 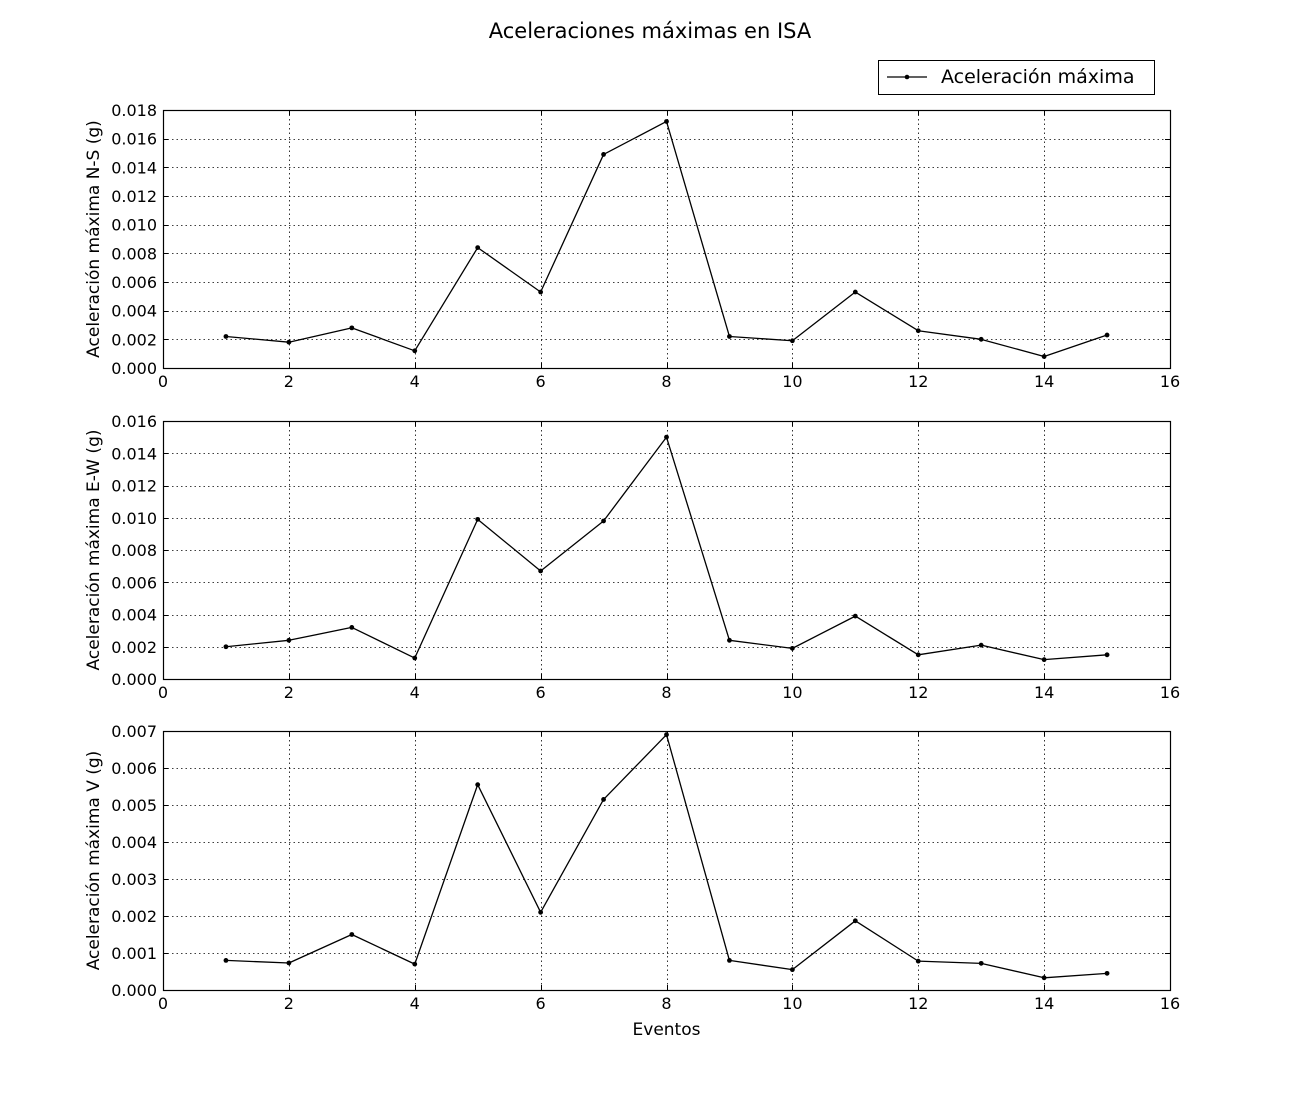 I want to click on y-tick-label: 0.003, so click(x=134, y=879).